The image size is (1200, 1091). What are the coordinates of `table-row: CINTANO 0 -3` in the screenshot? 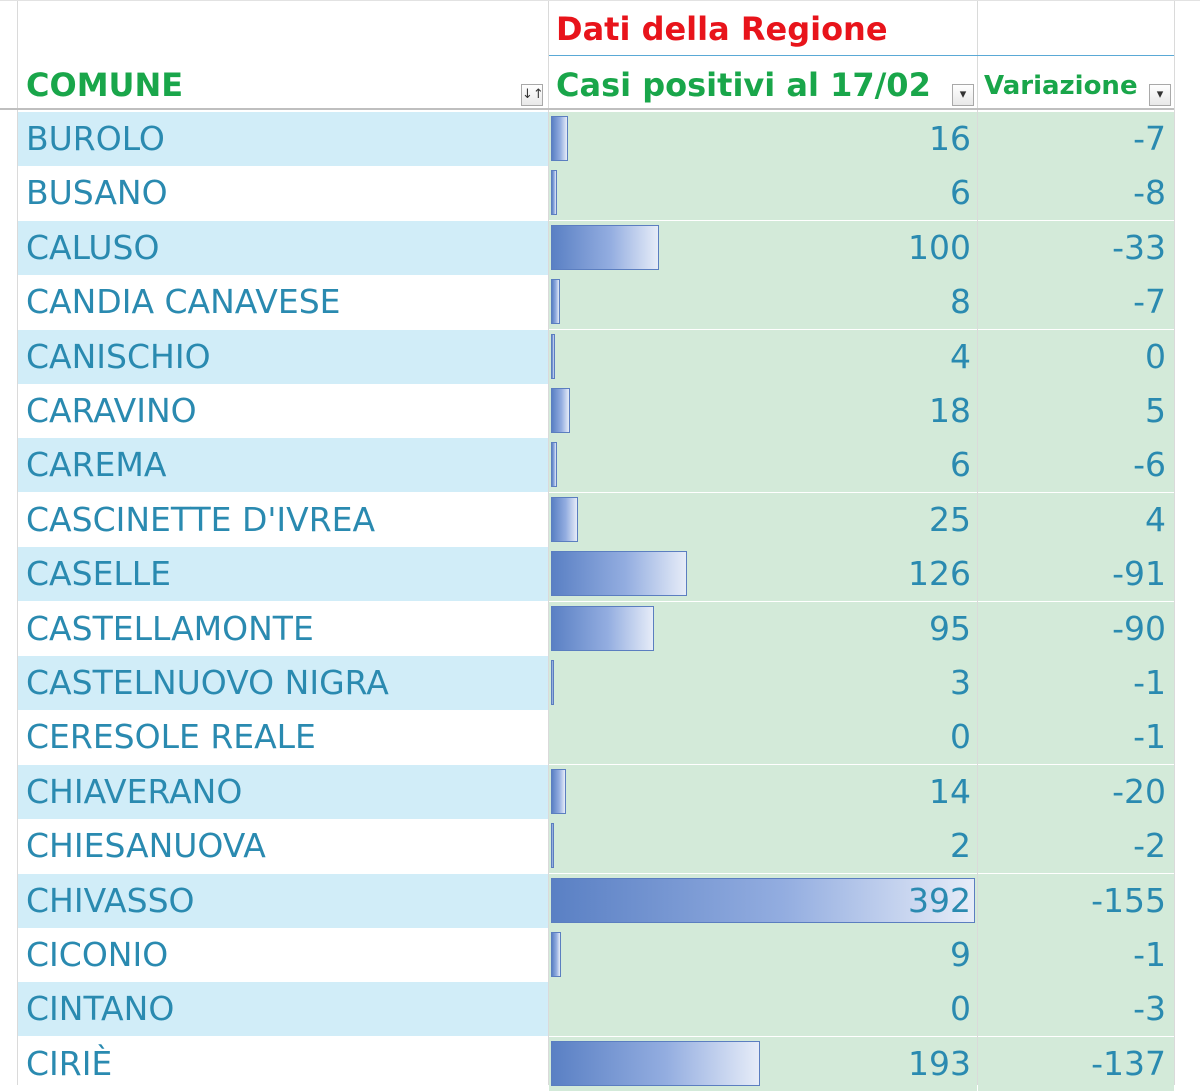 It's located at (600, 1009).